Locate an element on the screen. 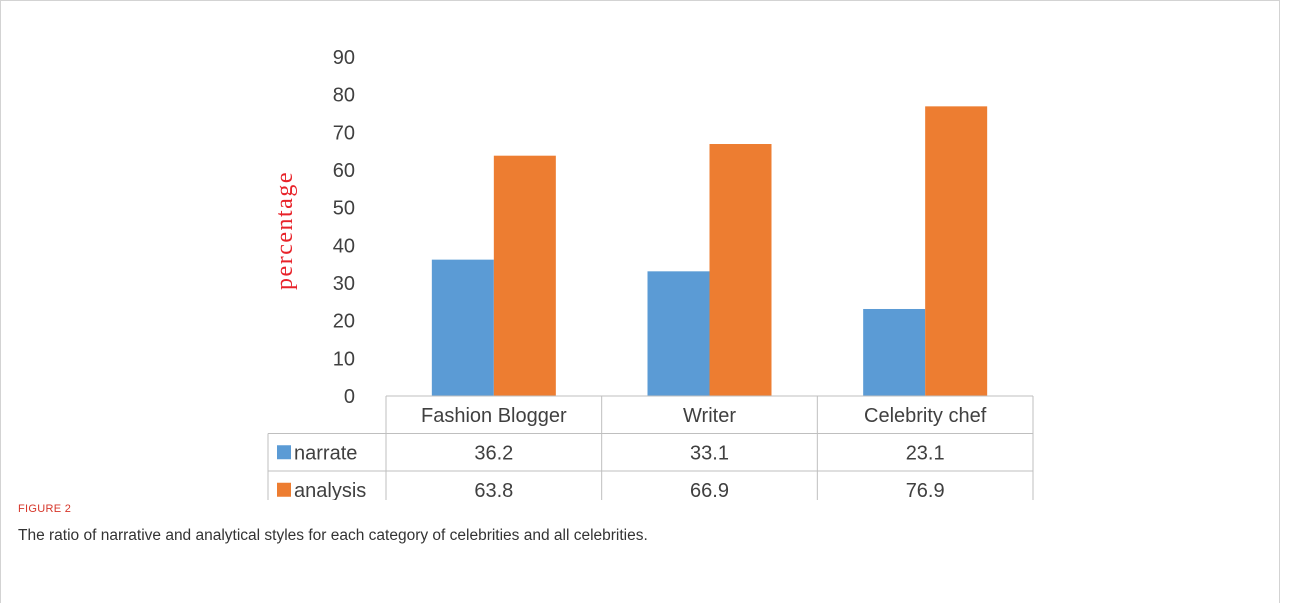  data-label-analysis: 66.9 is located at coordinates (709, 490).